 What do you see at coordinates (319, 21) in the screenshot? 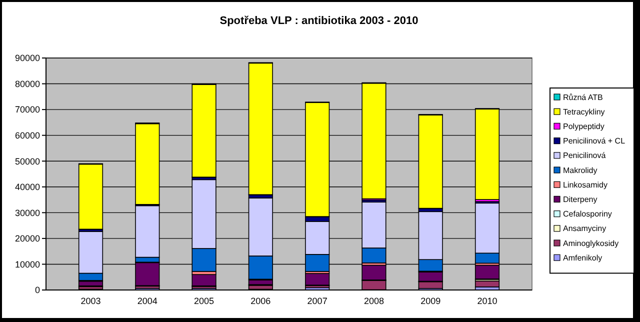
I see `chart-title: Spotřeba VLP : antibiotika 2003 - 2010` at bounding box center [319, 21].